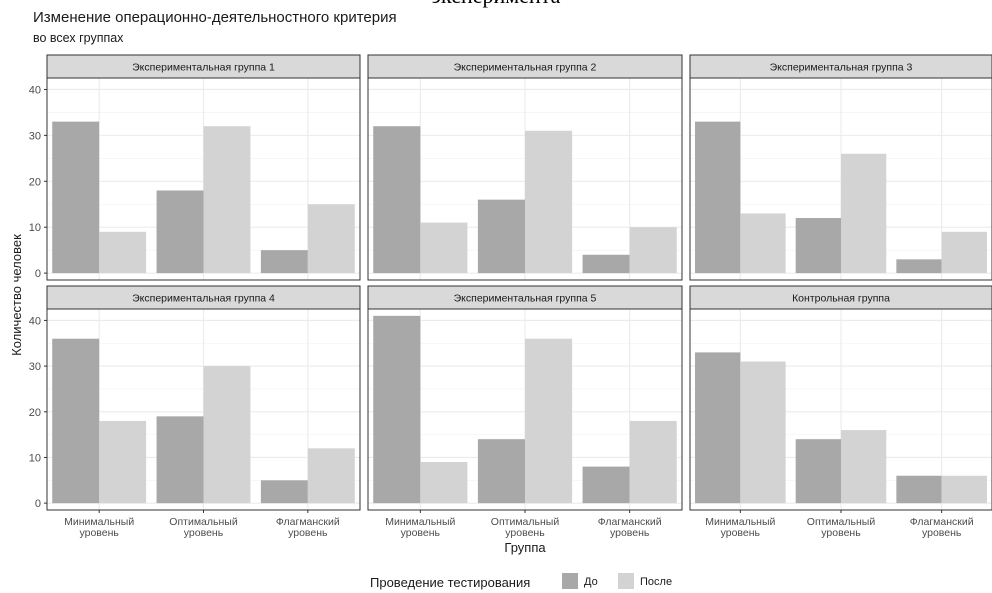  I want to click on legend-key-after, so click(626, 581).